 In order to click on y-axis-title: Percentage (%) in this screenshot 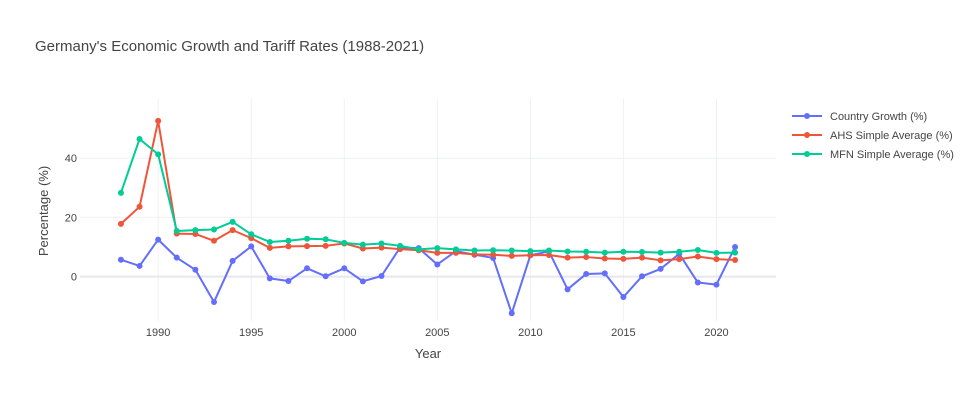, I will do `click(43, 211)`.